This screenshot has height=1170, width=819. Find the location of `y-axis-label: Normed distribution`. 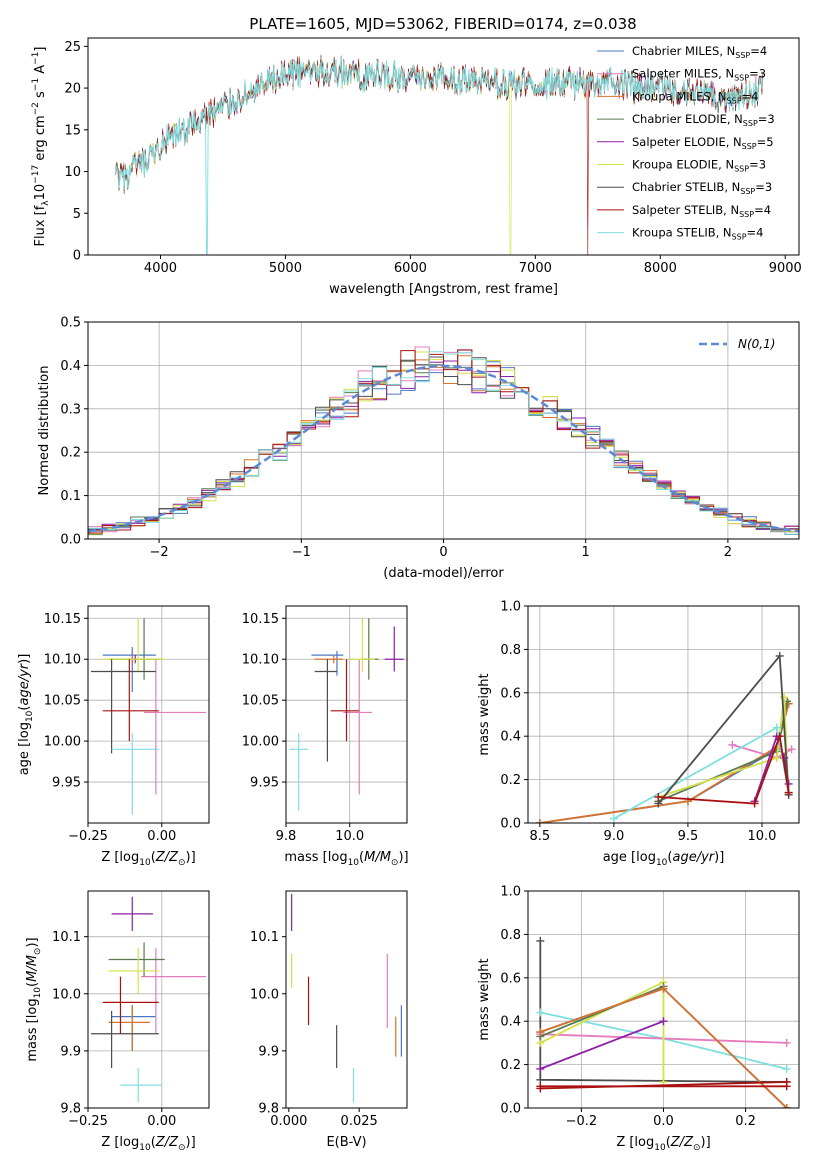

y-axis-label: Normed distribution is located at coordinates (44, 431).